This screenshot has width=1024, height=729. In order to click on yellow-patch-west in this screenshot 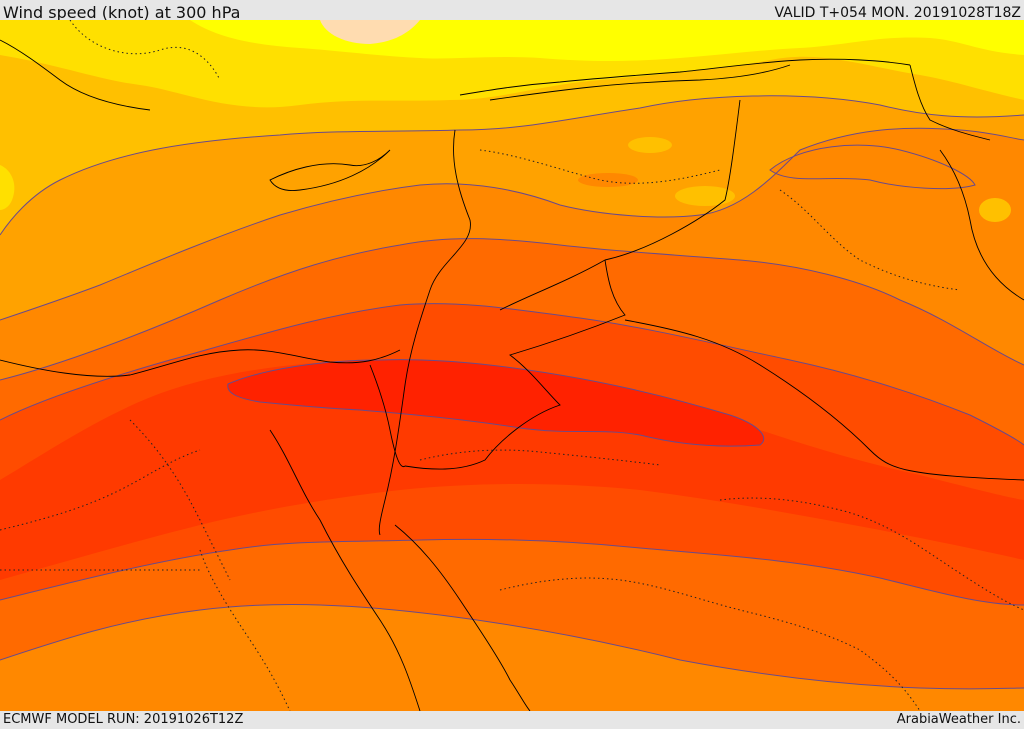, I will do `click(7, 187)`.